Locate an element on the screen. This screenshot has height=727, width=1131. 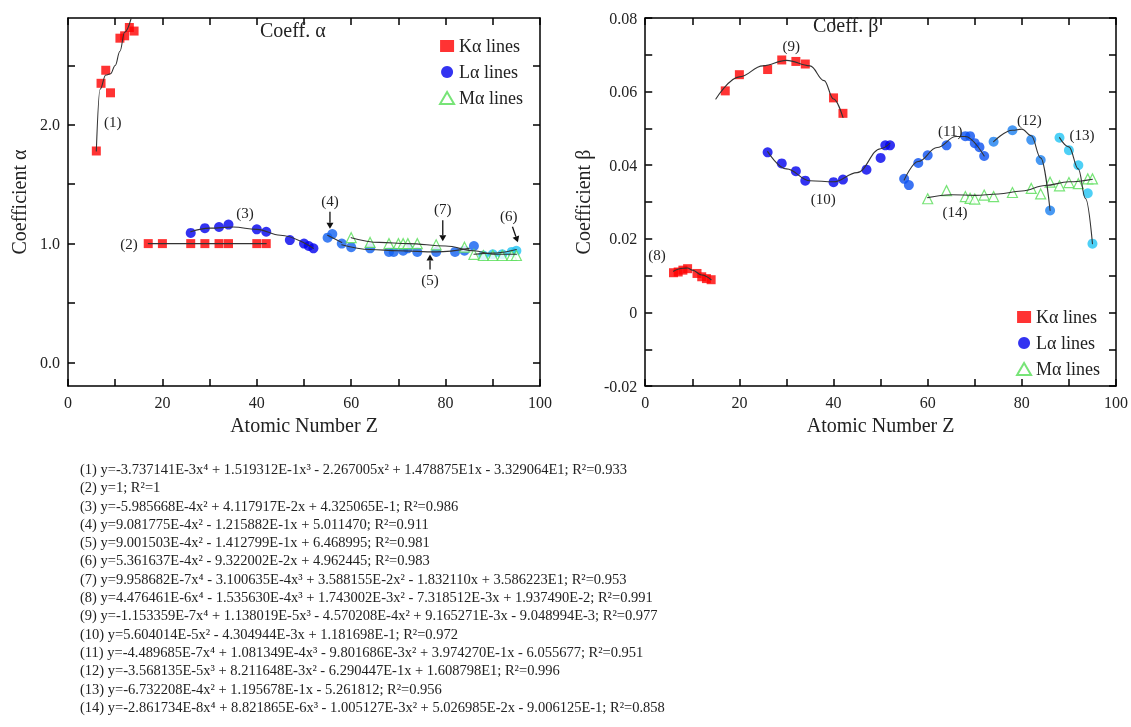
annotation: (11) is located at coordinates (950, 132).